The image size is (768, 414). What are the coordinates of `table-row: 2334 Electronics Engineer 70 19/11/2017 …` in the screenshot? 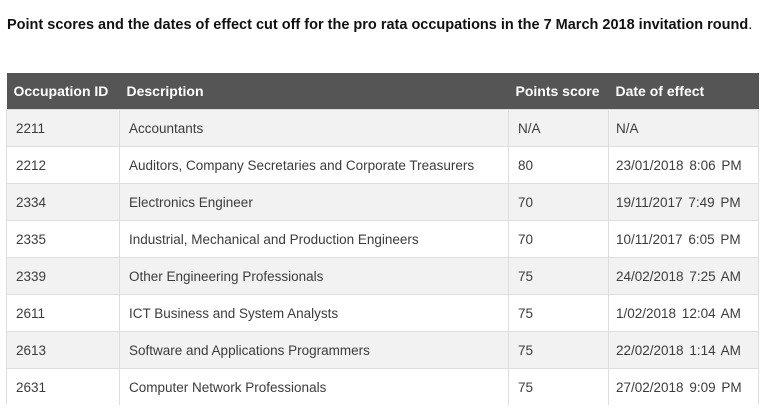 It's located at (382, 202).